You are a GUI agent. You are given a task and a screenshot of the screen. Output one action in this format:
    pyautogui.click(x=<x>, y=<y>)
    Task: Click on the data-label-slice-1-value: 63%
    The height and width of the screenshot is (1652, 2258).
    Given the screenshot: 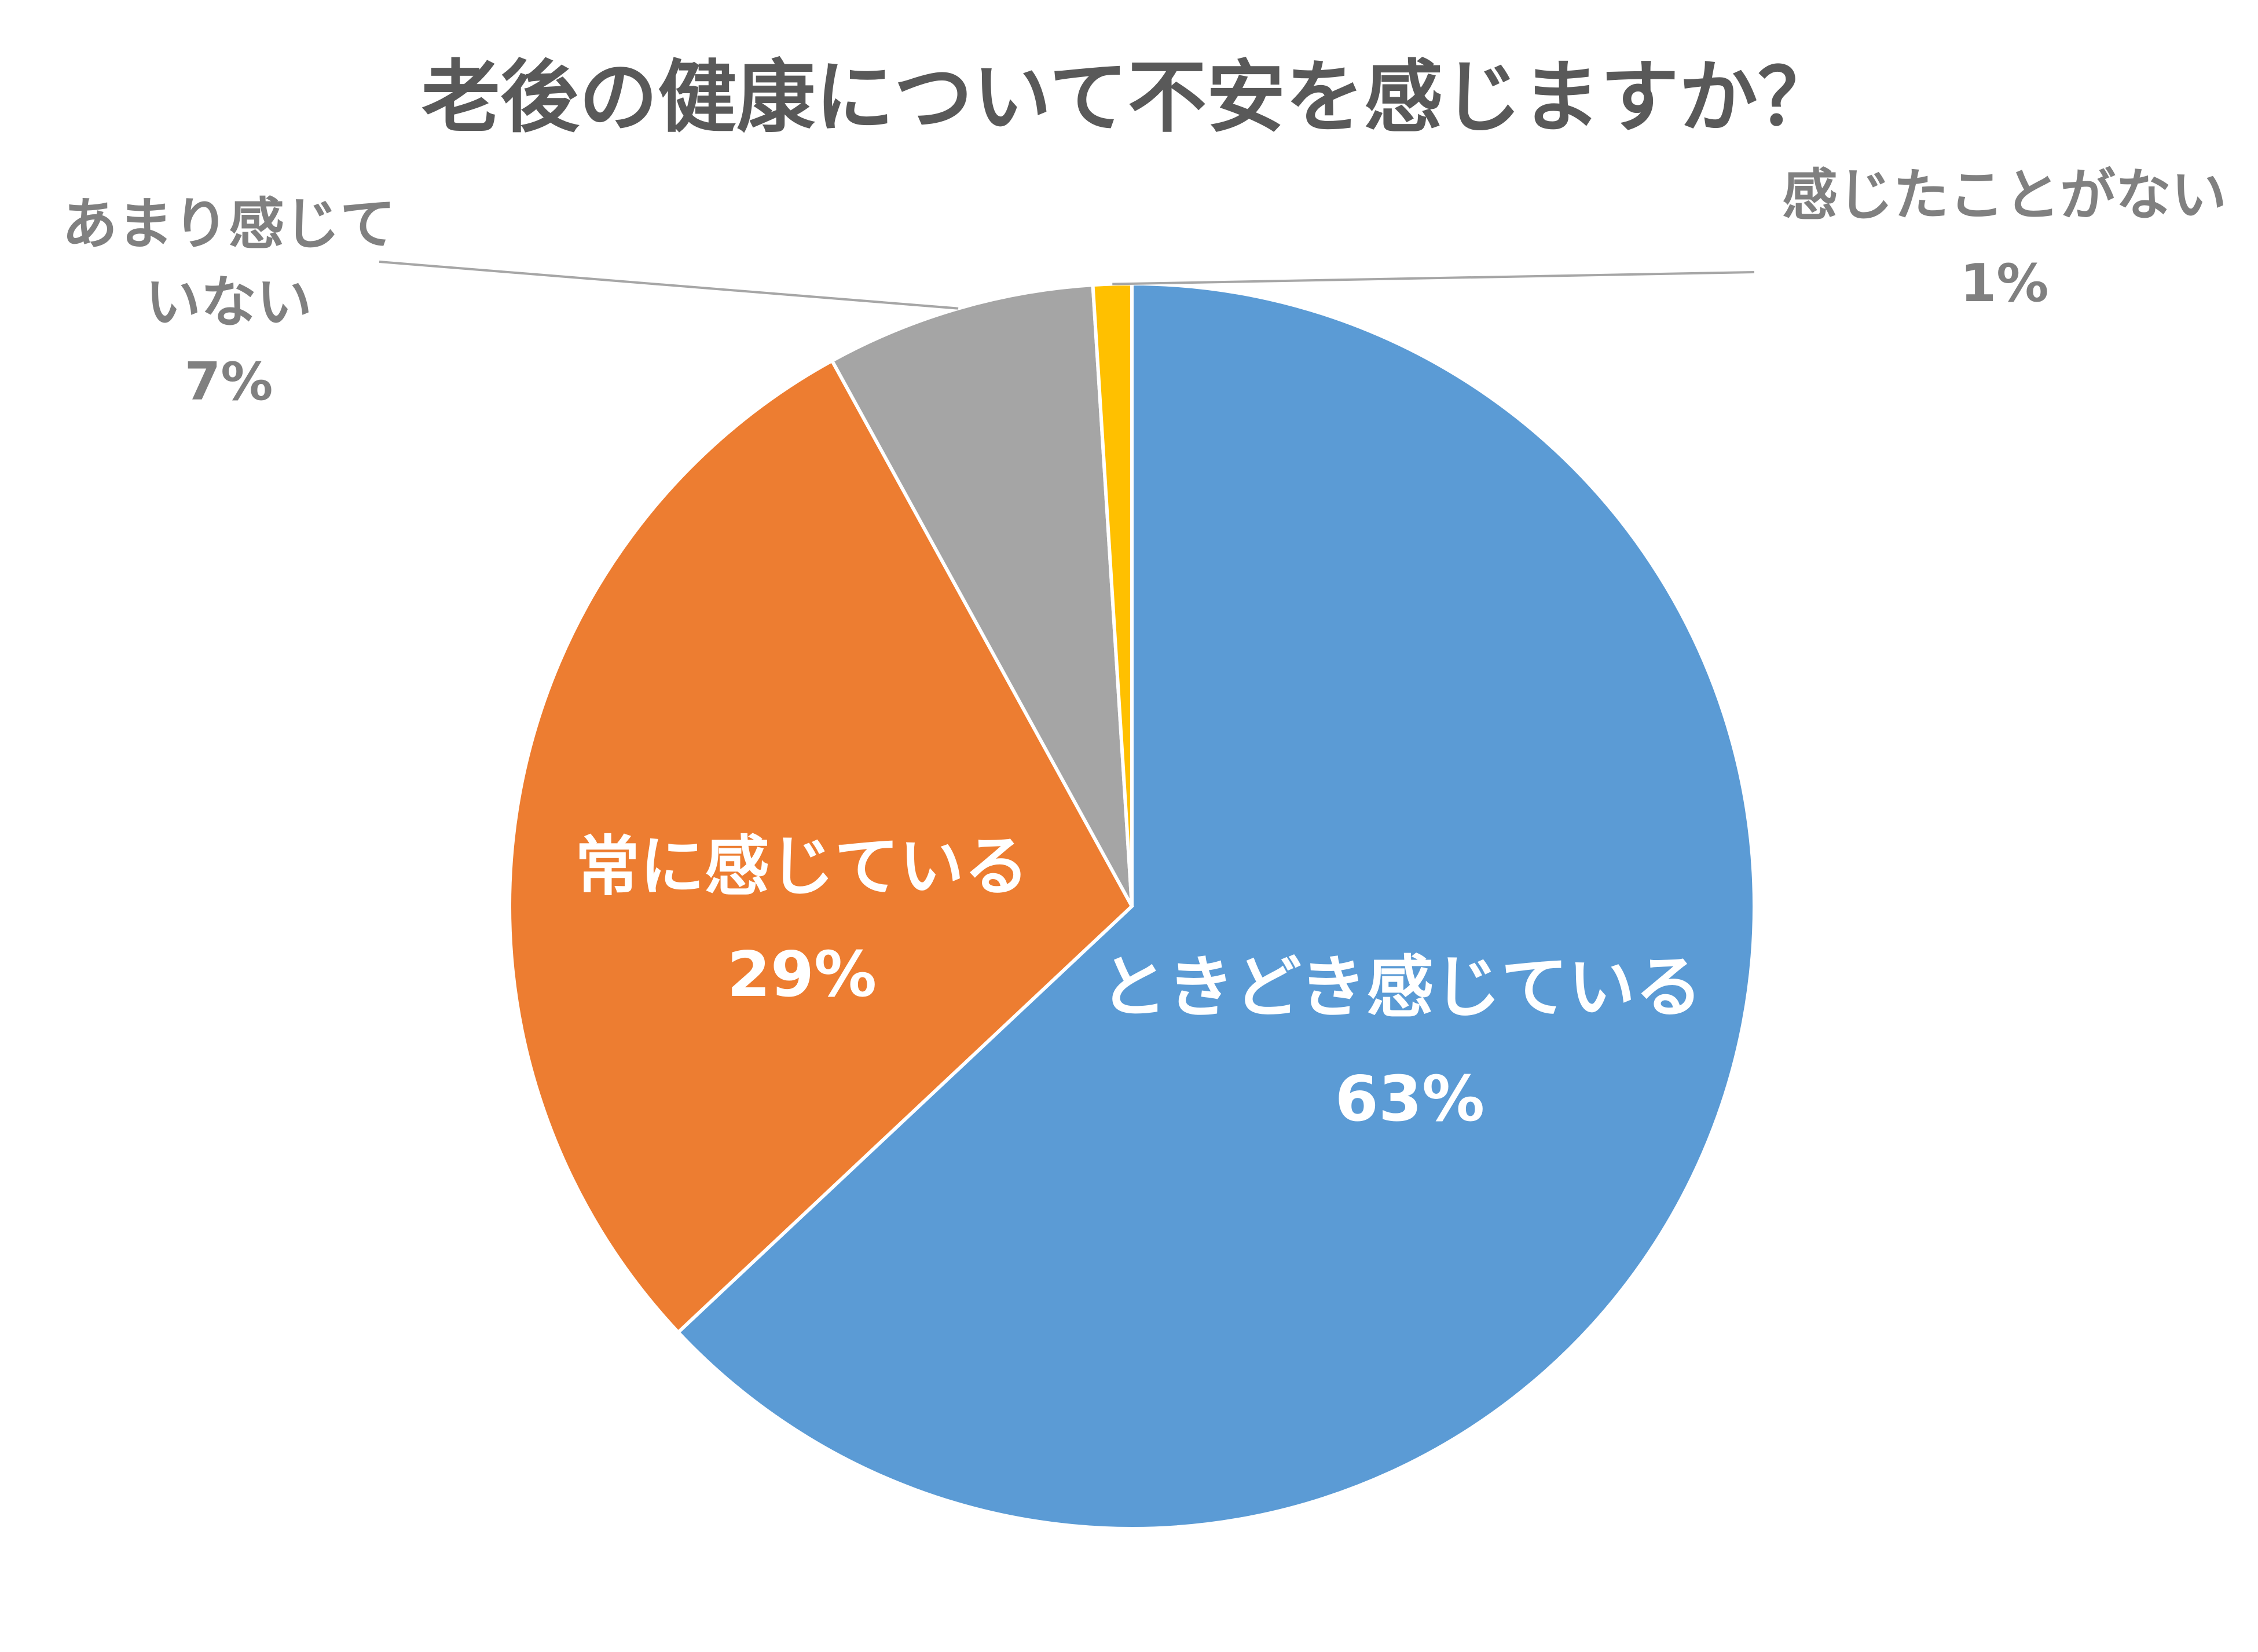 What is the action you would take?
    pyautogui.click(x=1410, y=1099)
    